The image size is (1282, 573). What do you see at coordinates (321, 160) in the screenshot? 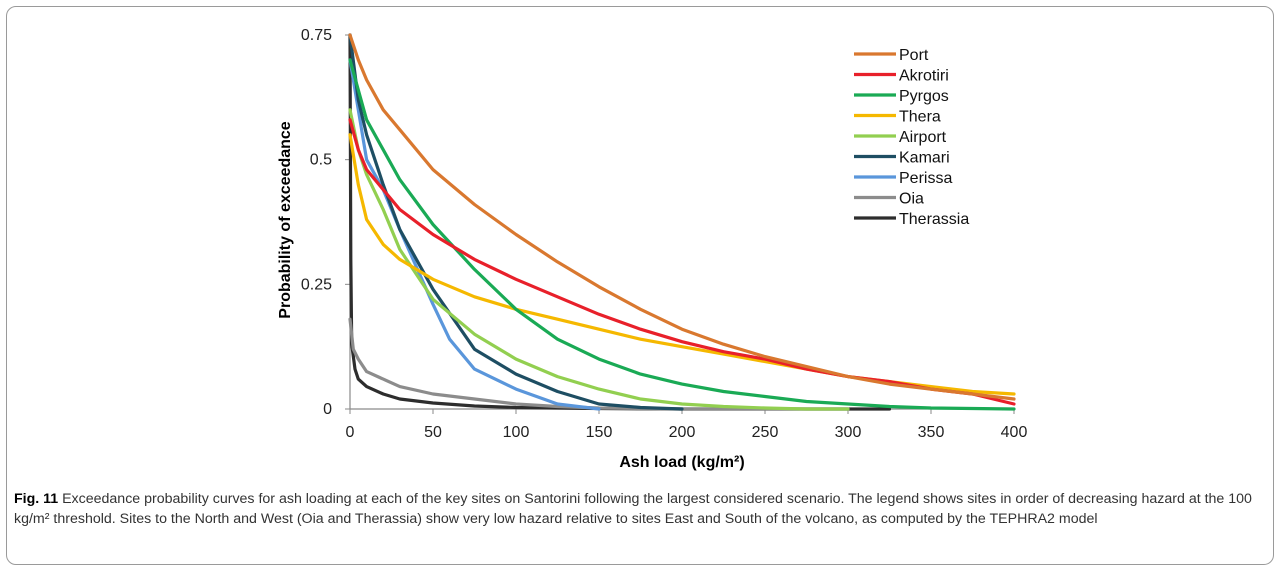
I see `y-tick-label: 0.5` at bounding box center [321, 160].